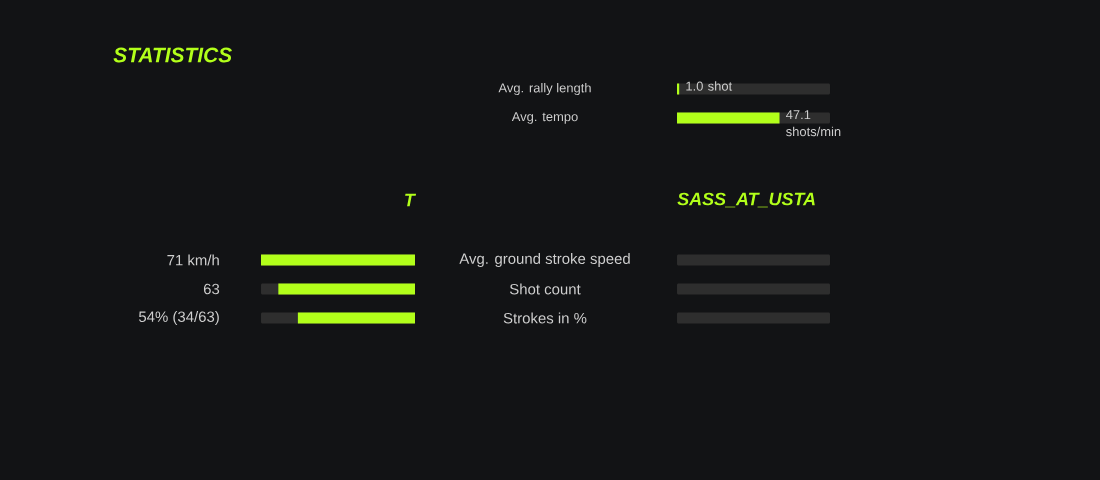 The height and width of the screenshot is (480, 1100). Describe the element at coordinates (545, 318) in the screenshot. I see `y-tick-label: Strokes in %` at that location.